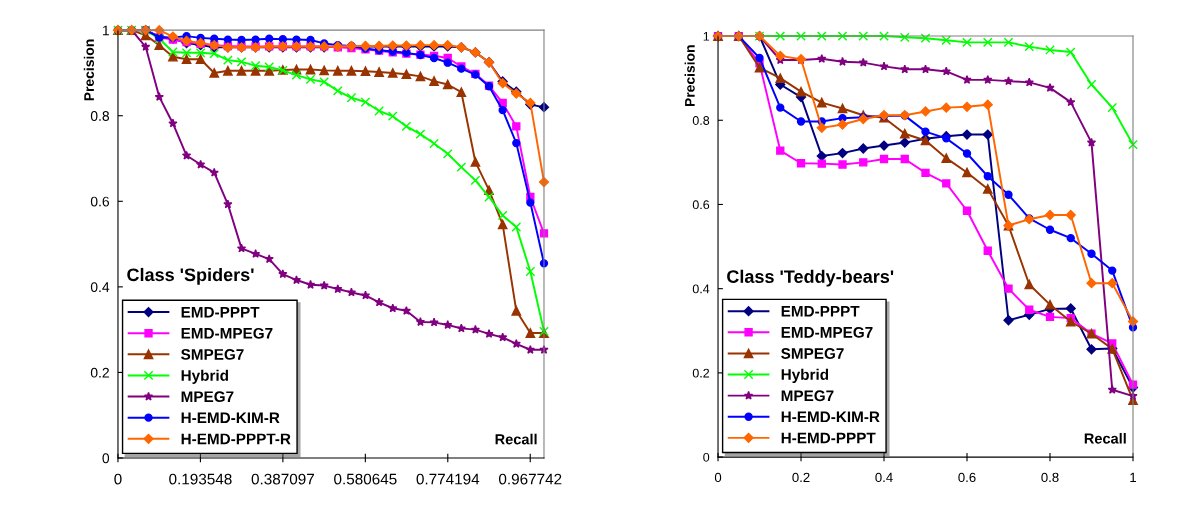 Image resolution: width=1188 pixels, height=513 pixels. What do you see at coordinates (810, 278) in the screenshot?
I see `text: Class 'Teddy-bears'` at bounding box center [810, 278].